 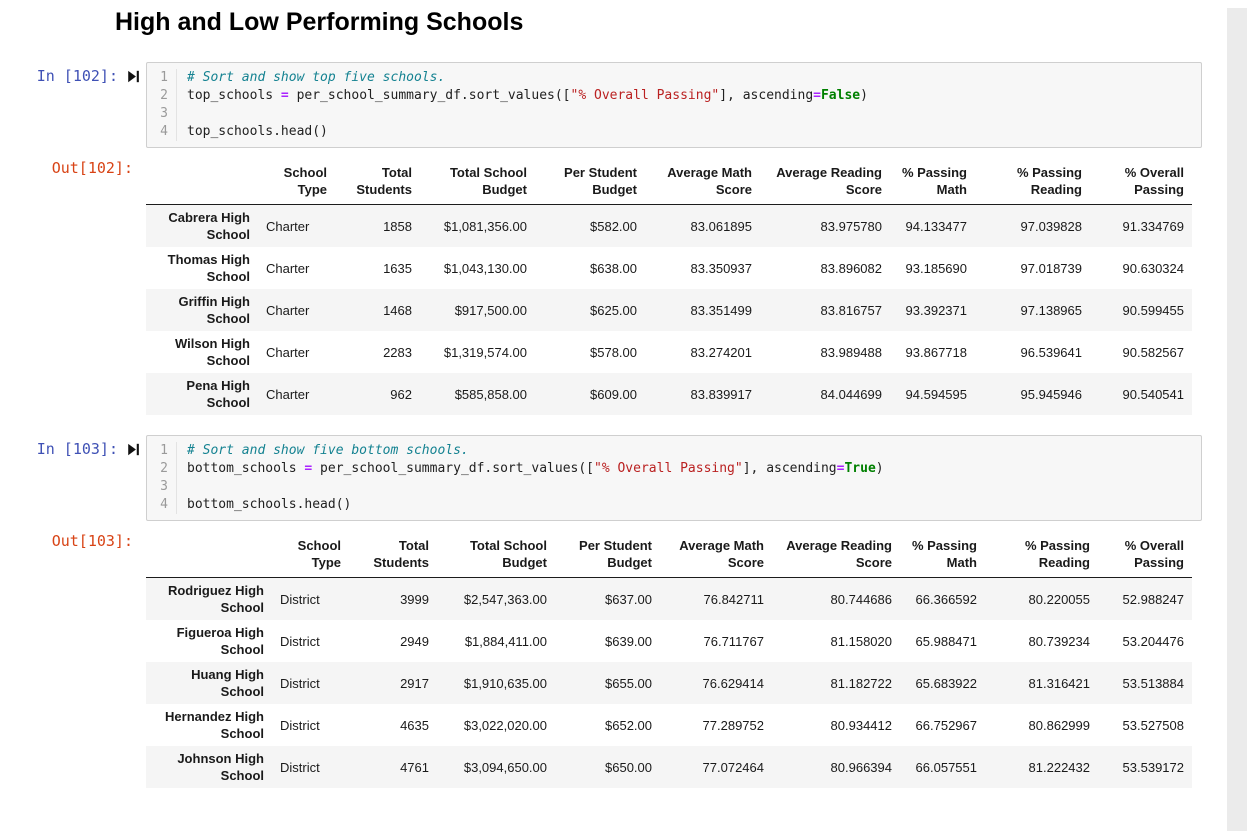 What do you see at coordinates (1059, 599) in the screenshot?
I see `table-cell: 80.220055` at bounding box center [1059, 599].